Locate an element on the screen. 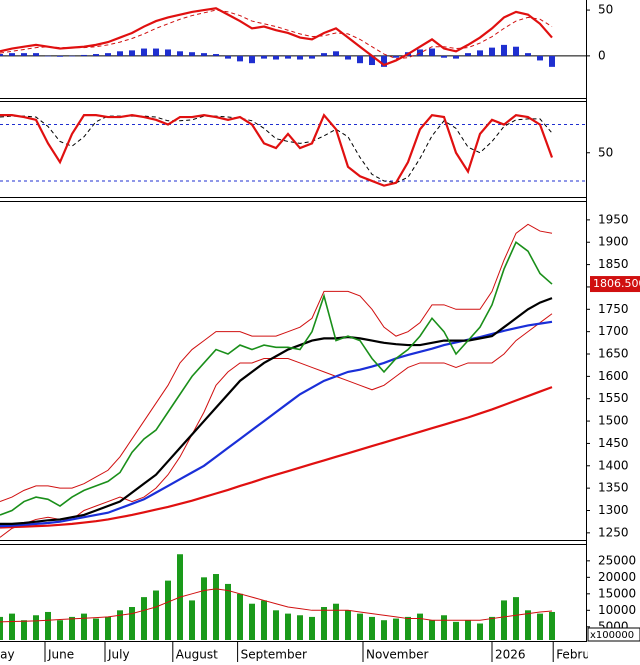  unit-box is located at coordinates (613, 634).